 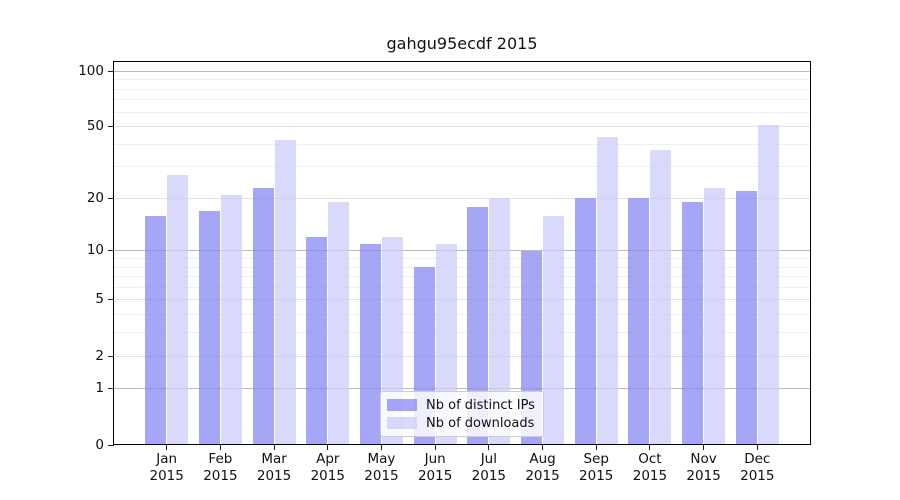 I want to click on legend-label-distinct-ips: Nb of distinct IPs, so click(x=480, y=405).